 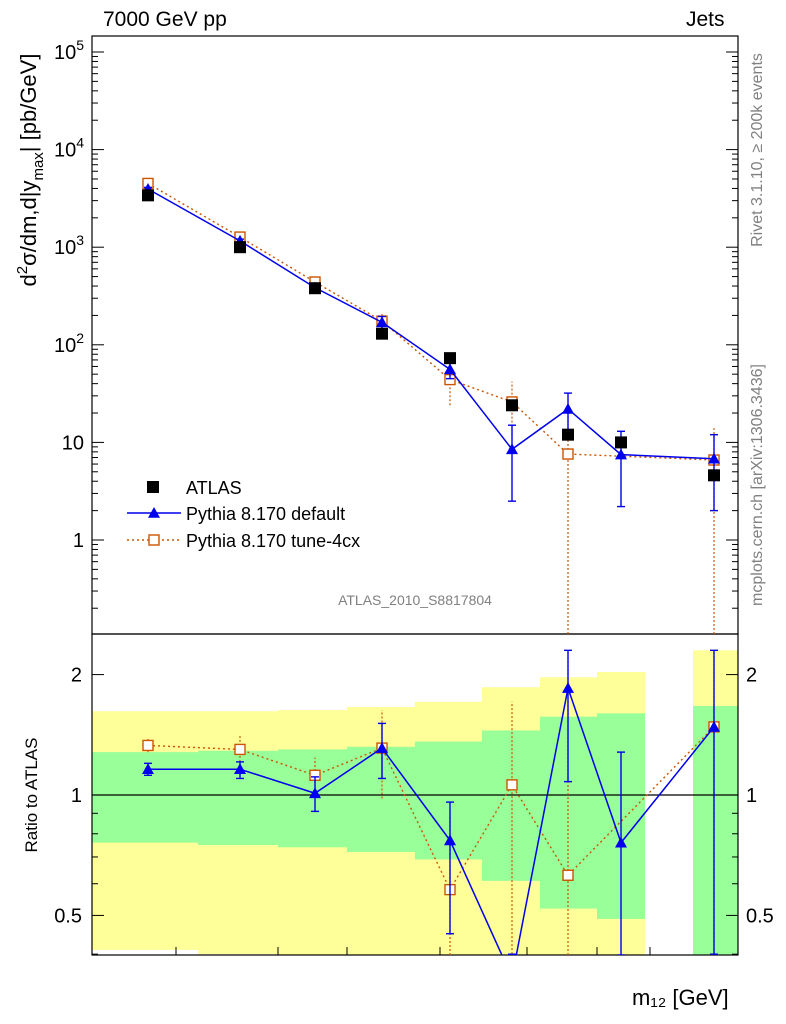 I want to click on x-ticks, so click(x=413, y=951).